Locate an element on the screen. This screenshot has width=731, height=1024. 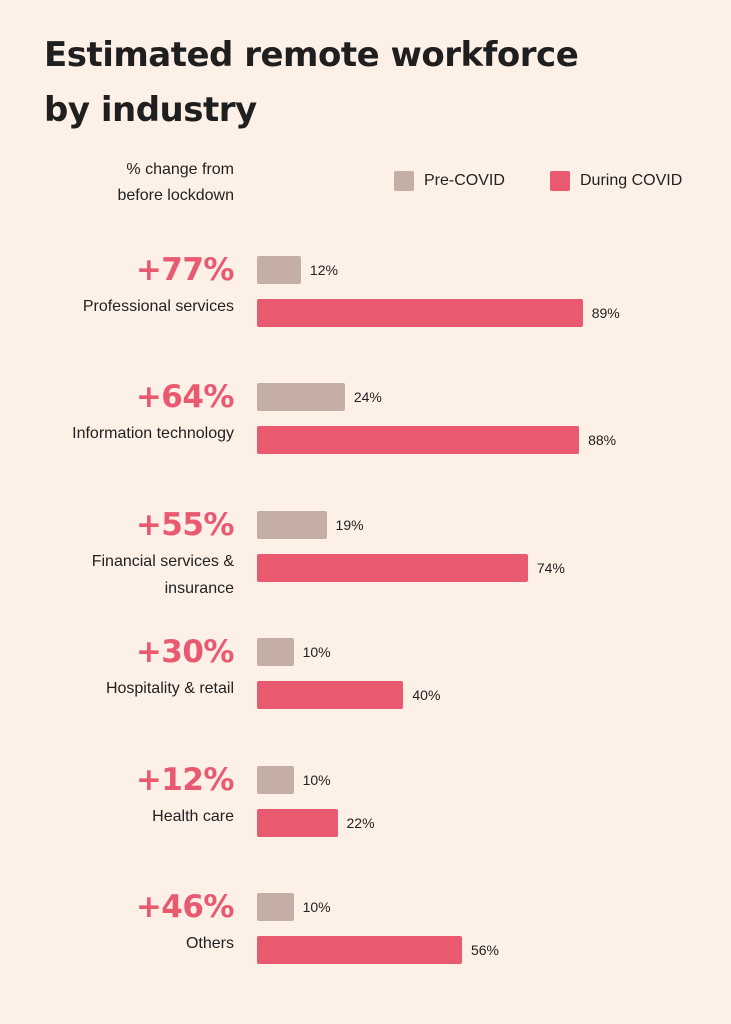
chart-subtitle-line-2: before lockdown is located at coordinates (175, 195).